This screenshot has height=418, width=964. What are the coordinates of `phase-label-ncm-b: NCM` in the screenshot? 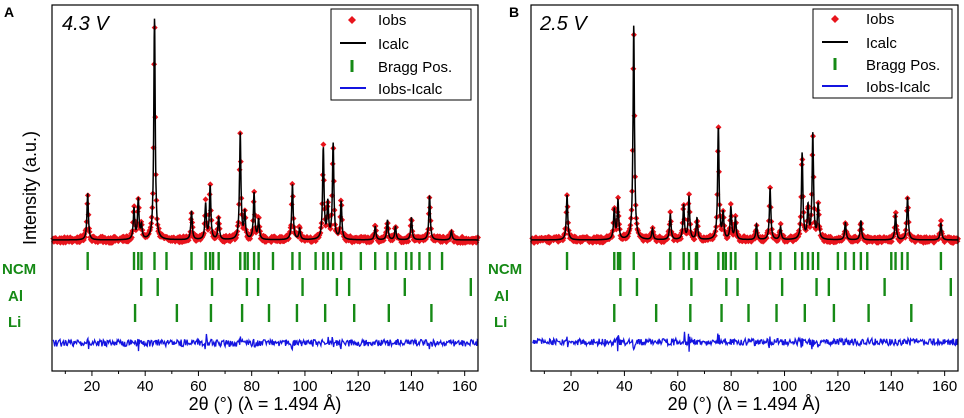 It's located at (505, 269).